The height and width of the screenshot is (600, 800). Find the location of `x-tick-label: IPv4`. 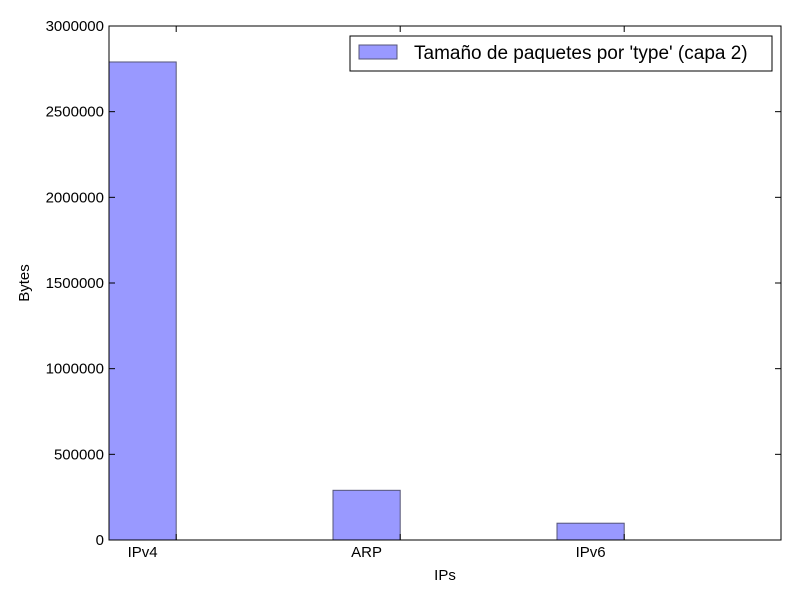

x-tick-label: IPv4 is located at coordinates (143, 552).